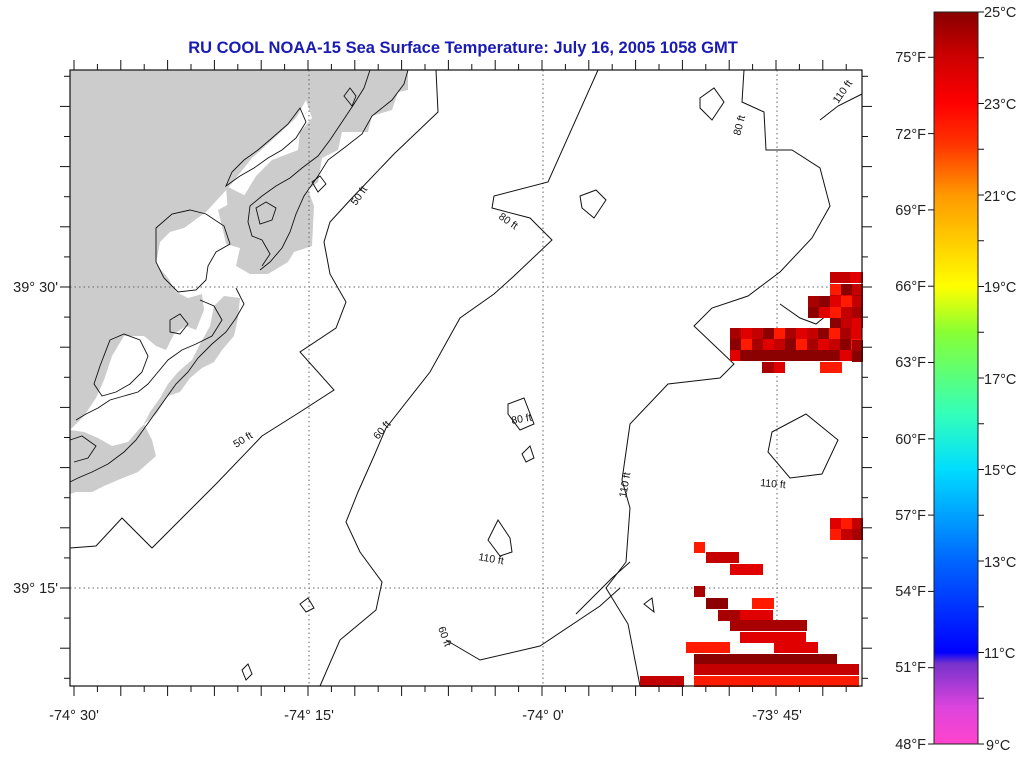  I want to click on contour-label-80ft-c: 80 ft, so click(739, 125).